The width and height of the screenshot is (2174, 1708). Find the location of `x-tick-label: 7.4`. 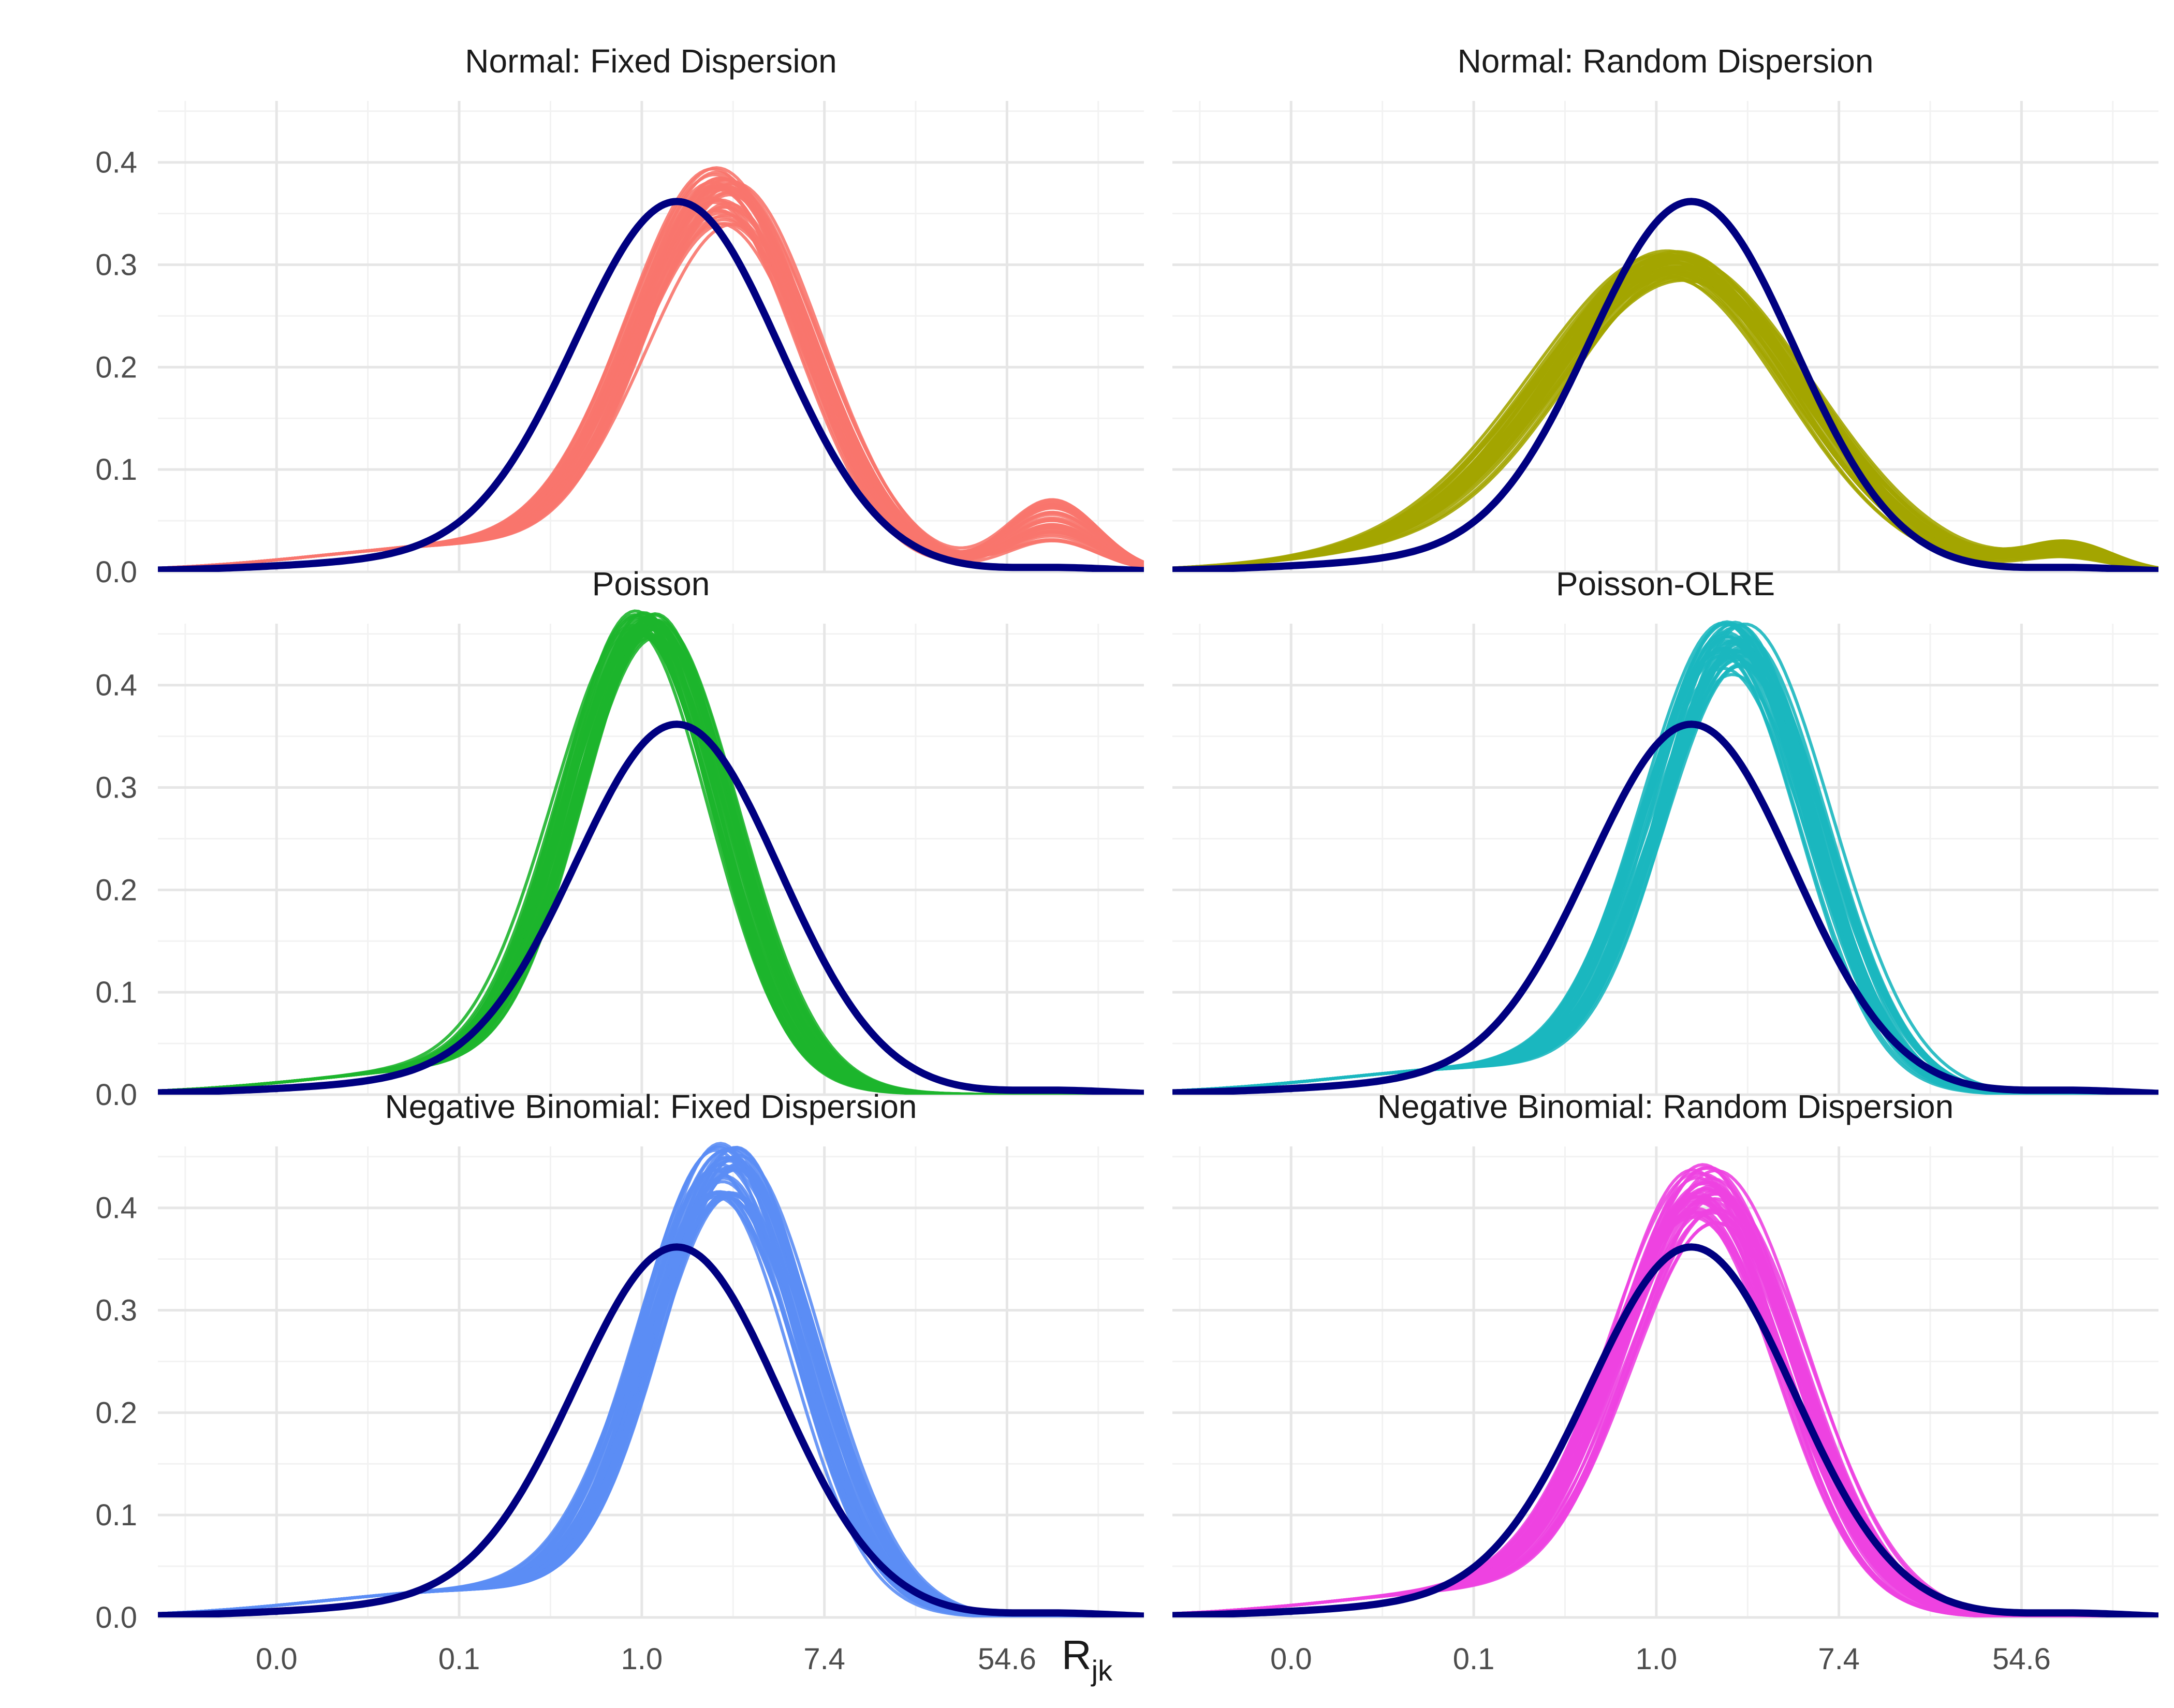

x-tick-label: 7.4 is located at coordinates (824, 1659).